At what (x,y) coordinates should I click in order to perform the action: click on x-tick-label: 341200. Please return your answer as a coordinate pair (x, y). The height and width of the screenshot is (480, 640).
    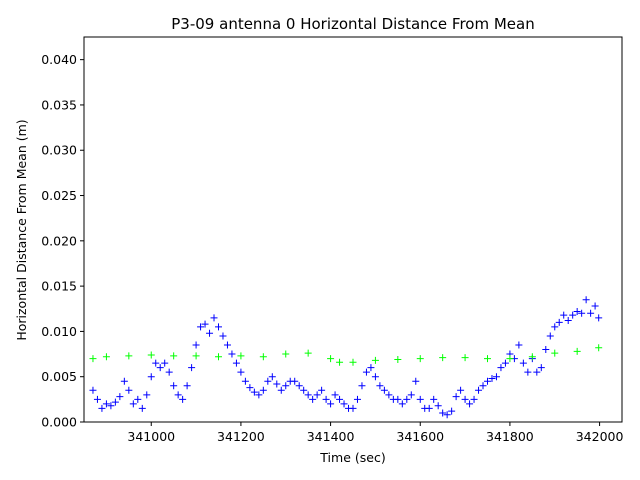
    Looking at the image, I should click on (241, 436).